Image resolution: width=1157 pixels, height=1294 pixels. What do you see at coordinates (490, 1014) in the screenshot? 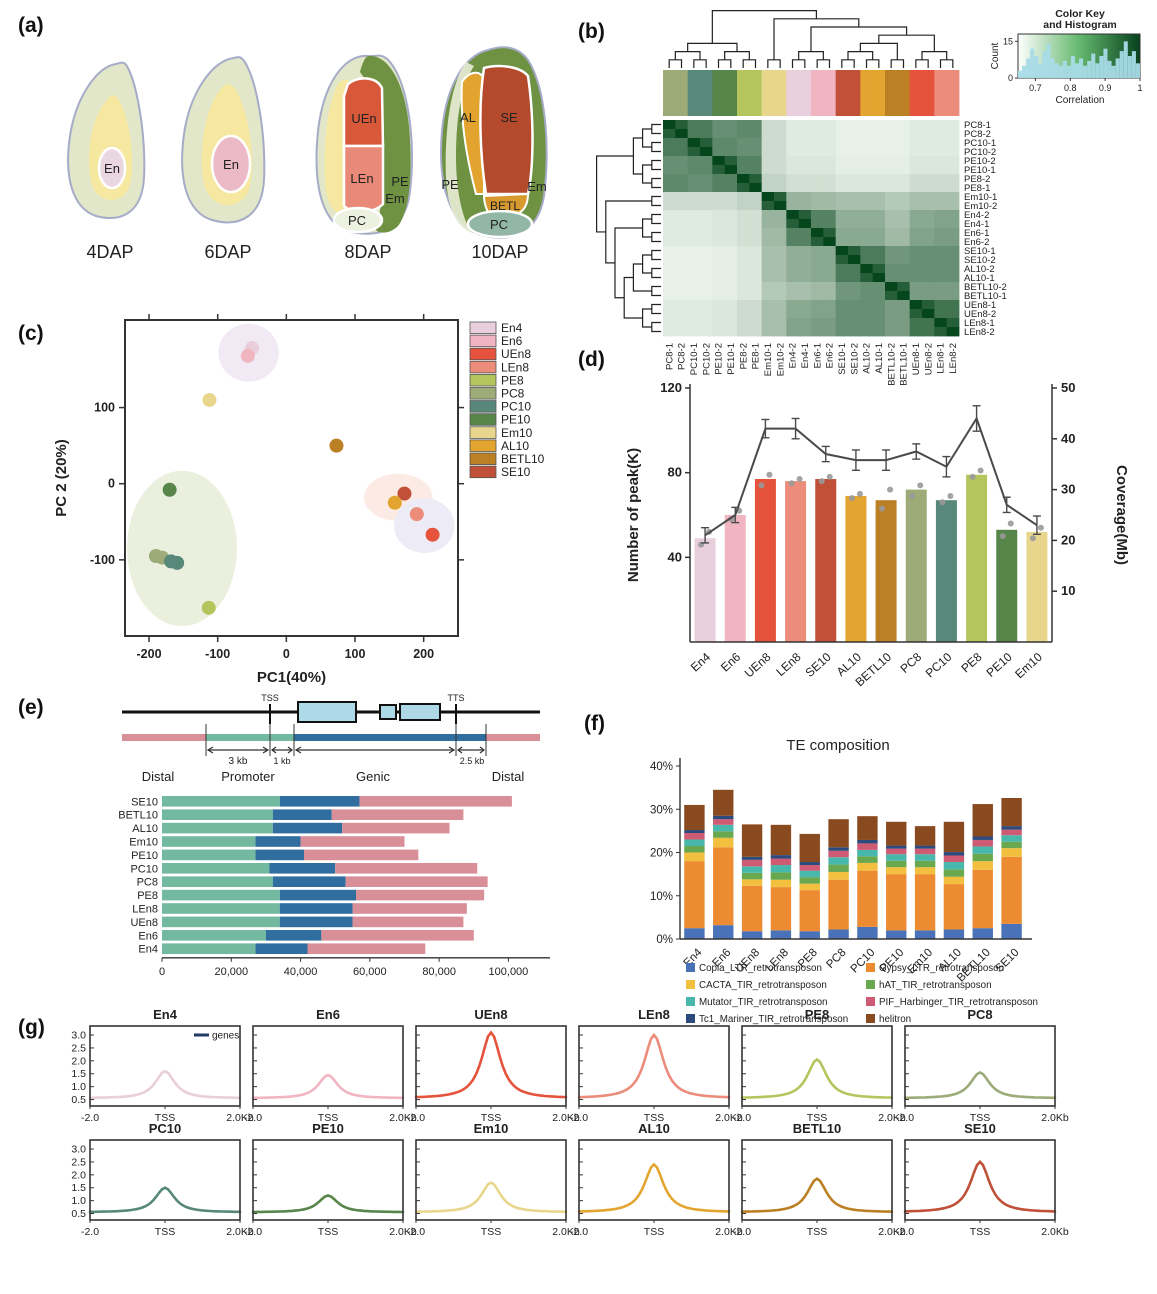
I see `profile-title: UEn8` at bounding box center [490, 1014].